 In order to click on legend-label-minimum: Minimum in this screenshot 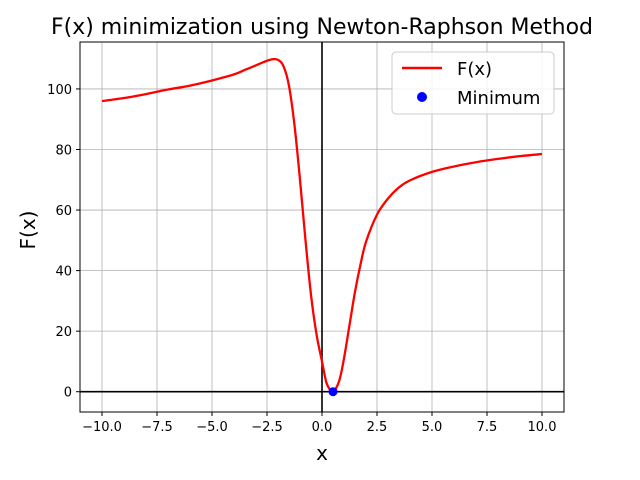, I will do `click(498, 98)`.